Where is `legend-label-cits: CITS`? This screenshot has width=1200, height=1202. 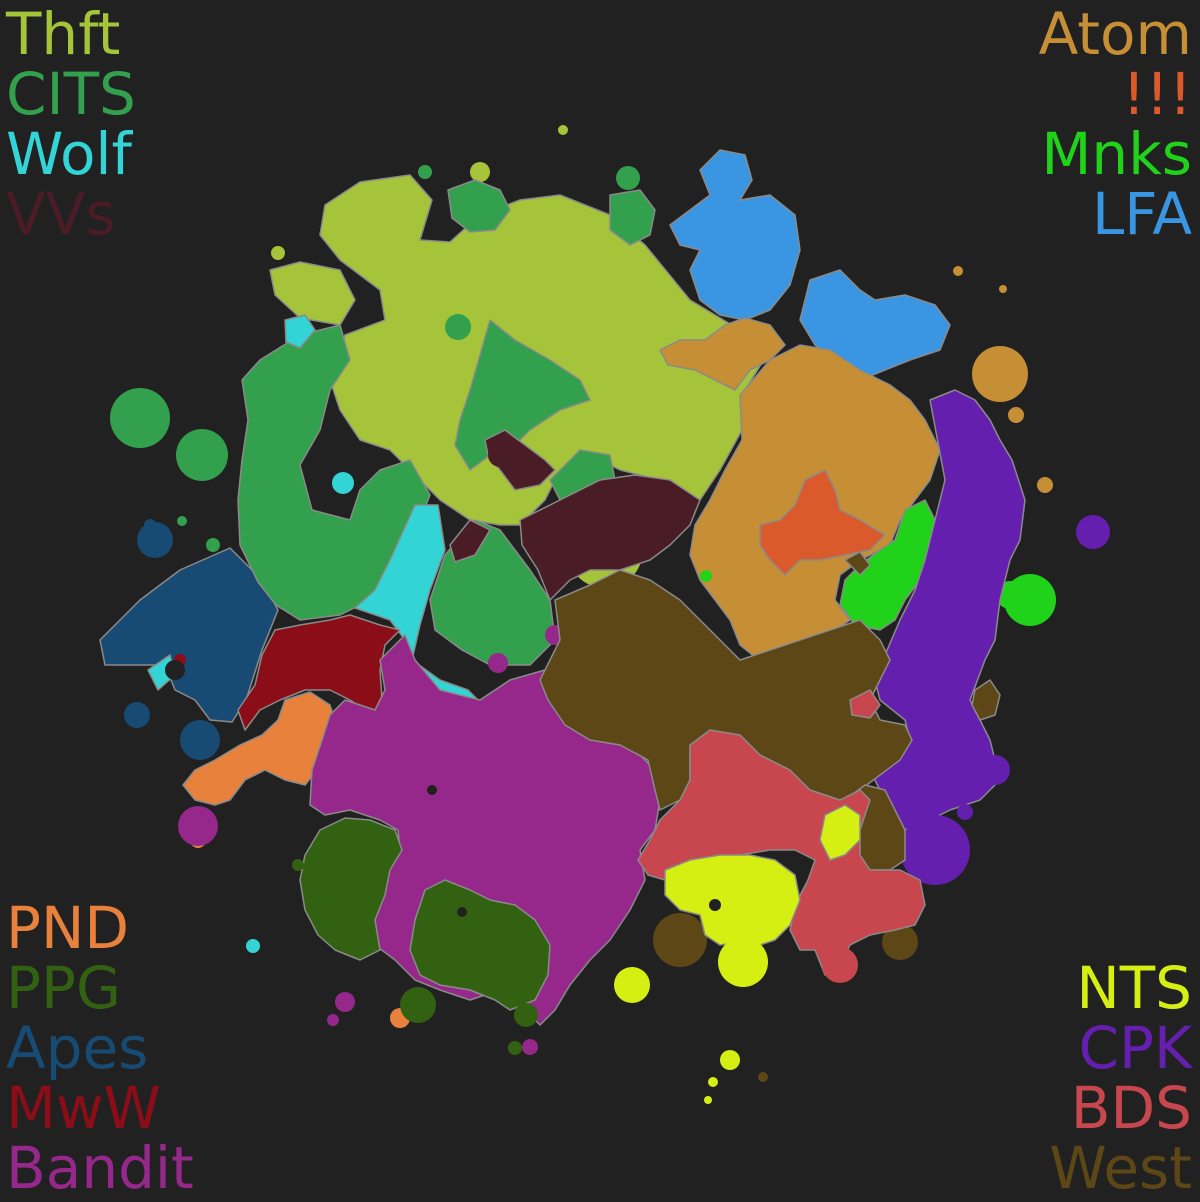 legend-label-cits: CITS is located at coordinates (71, 94).